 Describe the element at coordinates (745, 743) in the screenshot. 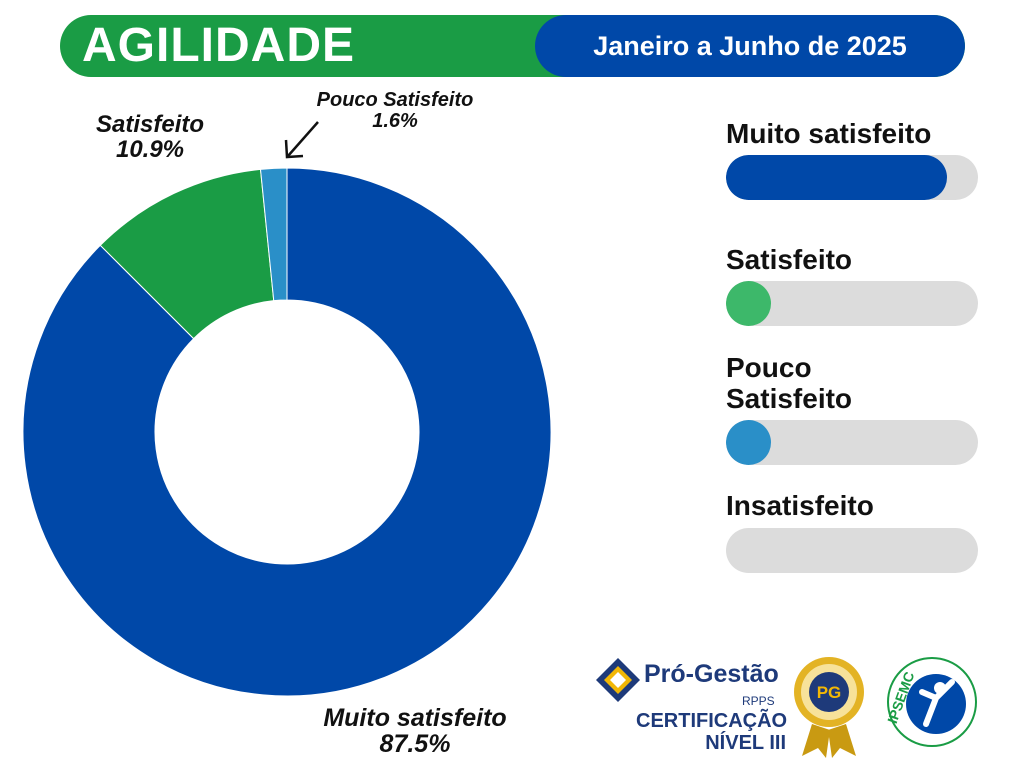

I see `certification-level: NÍVEL III` at that location.